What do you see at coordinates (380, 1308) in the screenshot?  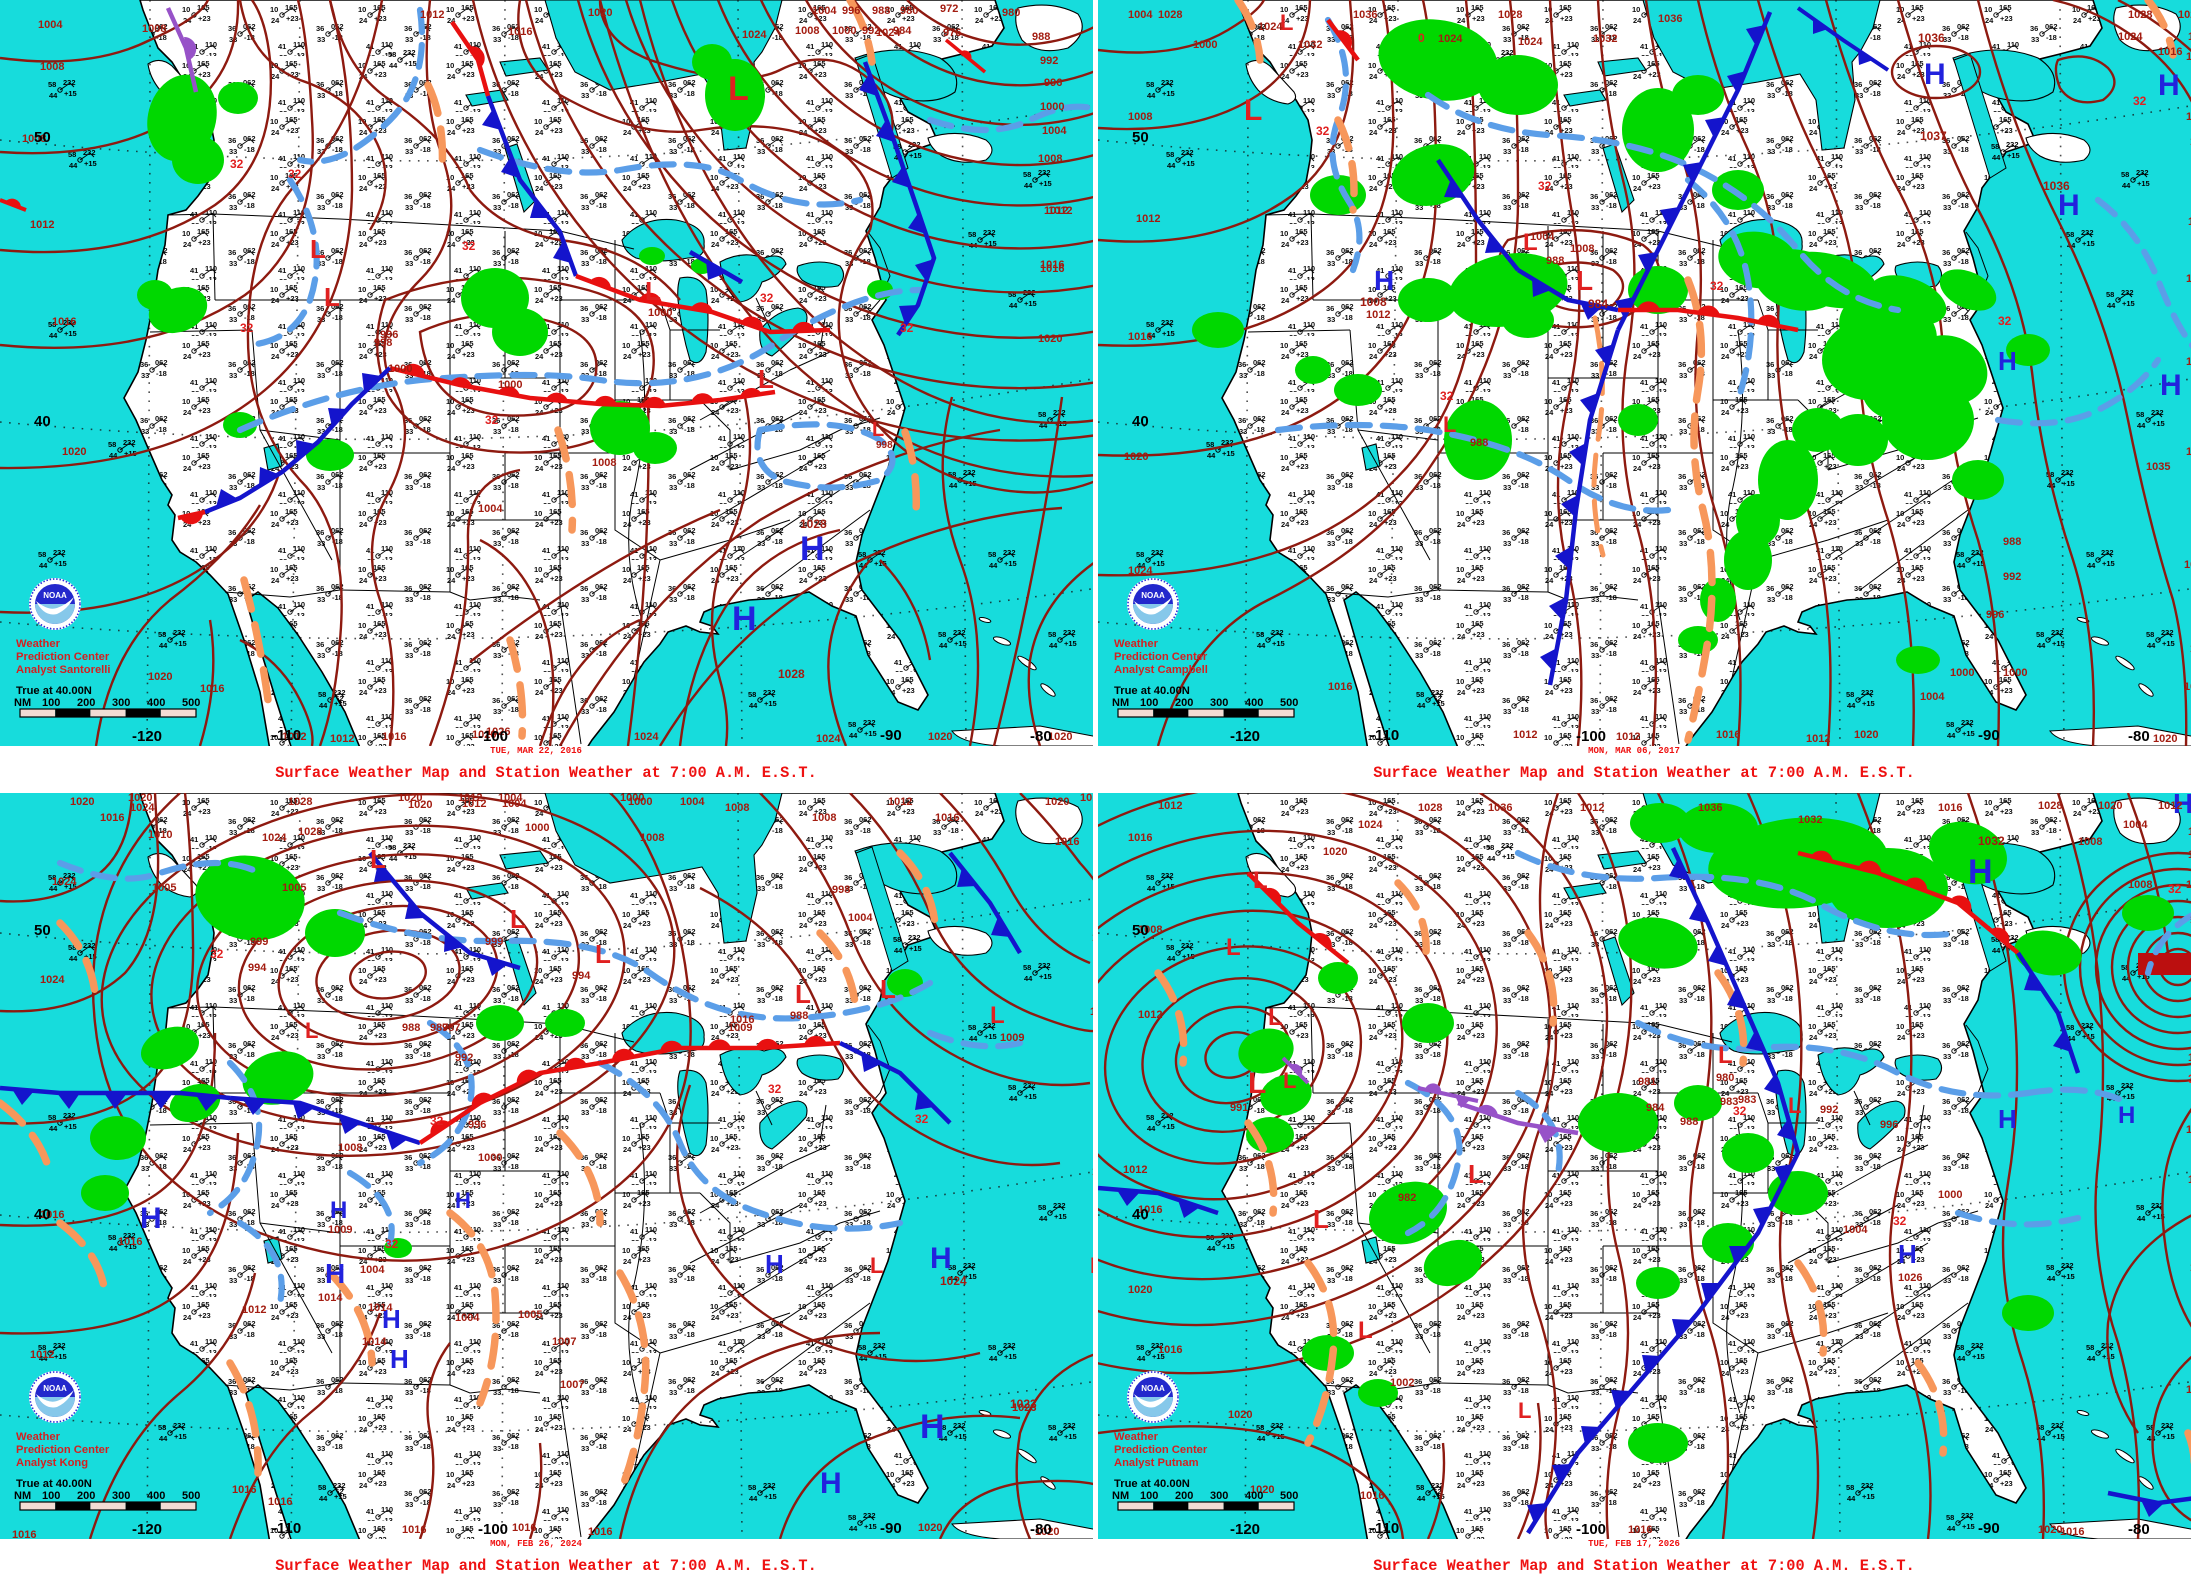 I see `svg-text: 1014` at bounding box center [380, 1308].